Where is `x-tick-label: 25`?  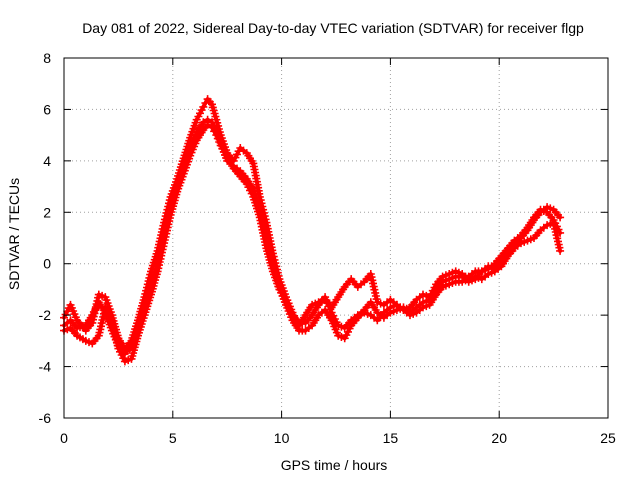 x-tick-label: 25 is located at coordinates (608, 438).